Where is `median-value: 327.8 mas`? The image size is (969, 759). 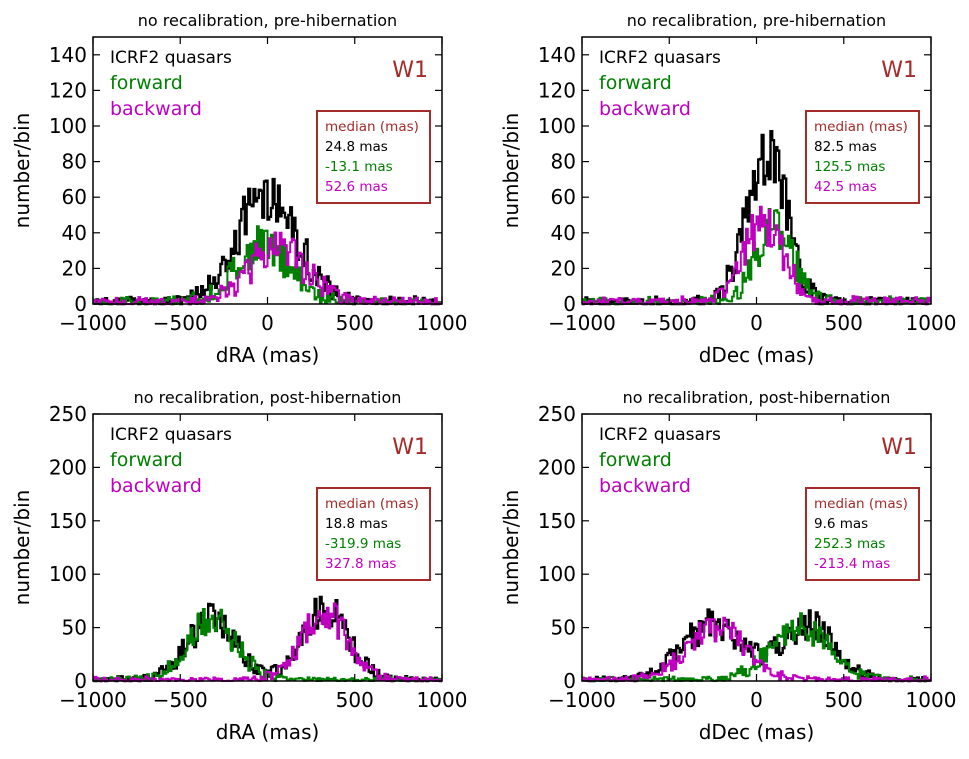 median-value: 327.8 mas is located at coordinates (360, 564).